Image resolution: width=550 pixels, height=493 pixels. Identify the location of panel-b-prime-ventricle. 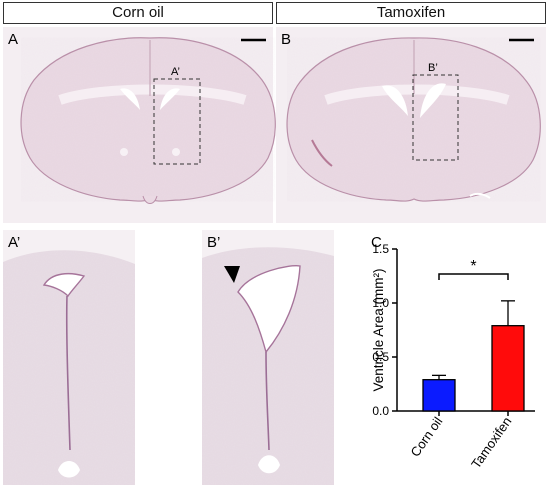
(269, 309).